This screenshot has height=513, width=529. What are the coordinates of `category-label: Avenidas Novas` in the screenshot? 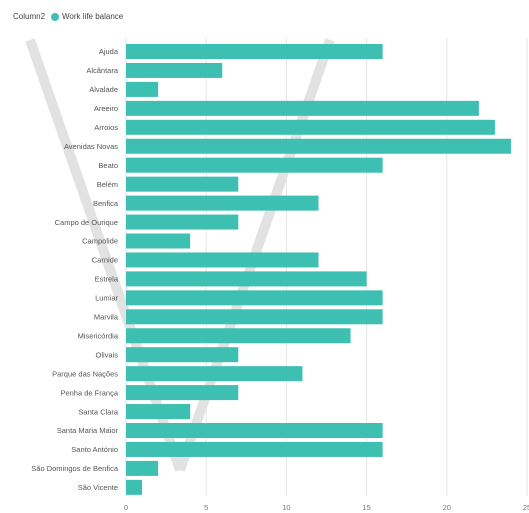 It's located at (91, 146).